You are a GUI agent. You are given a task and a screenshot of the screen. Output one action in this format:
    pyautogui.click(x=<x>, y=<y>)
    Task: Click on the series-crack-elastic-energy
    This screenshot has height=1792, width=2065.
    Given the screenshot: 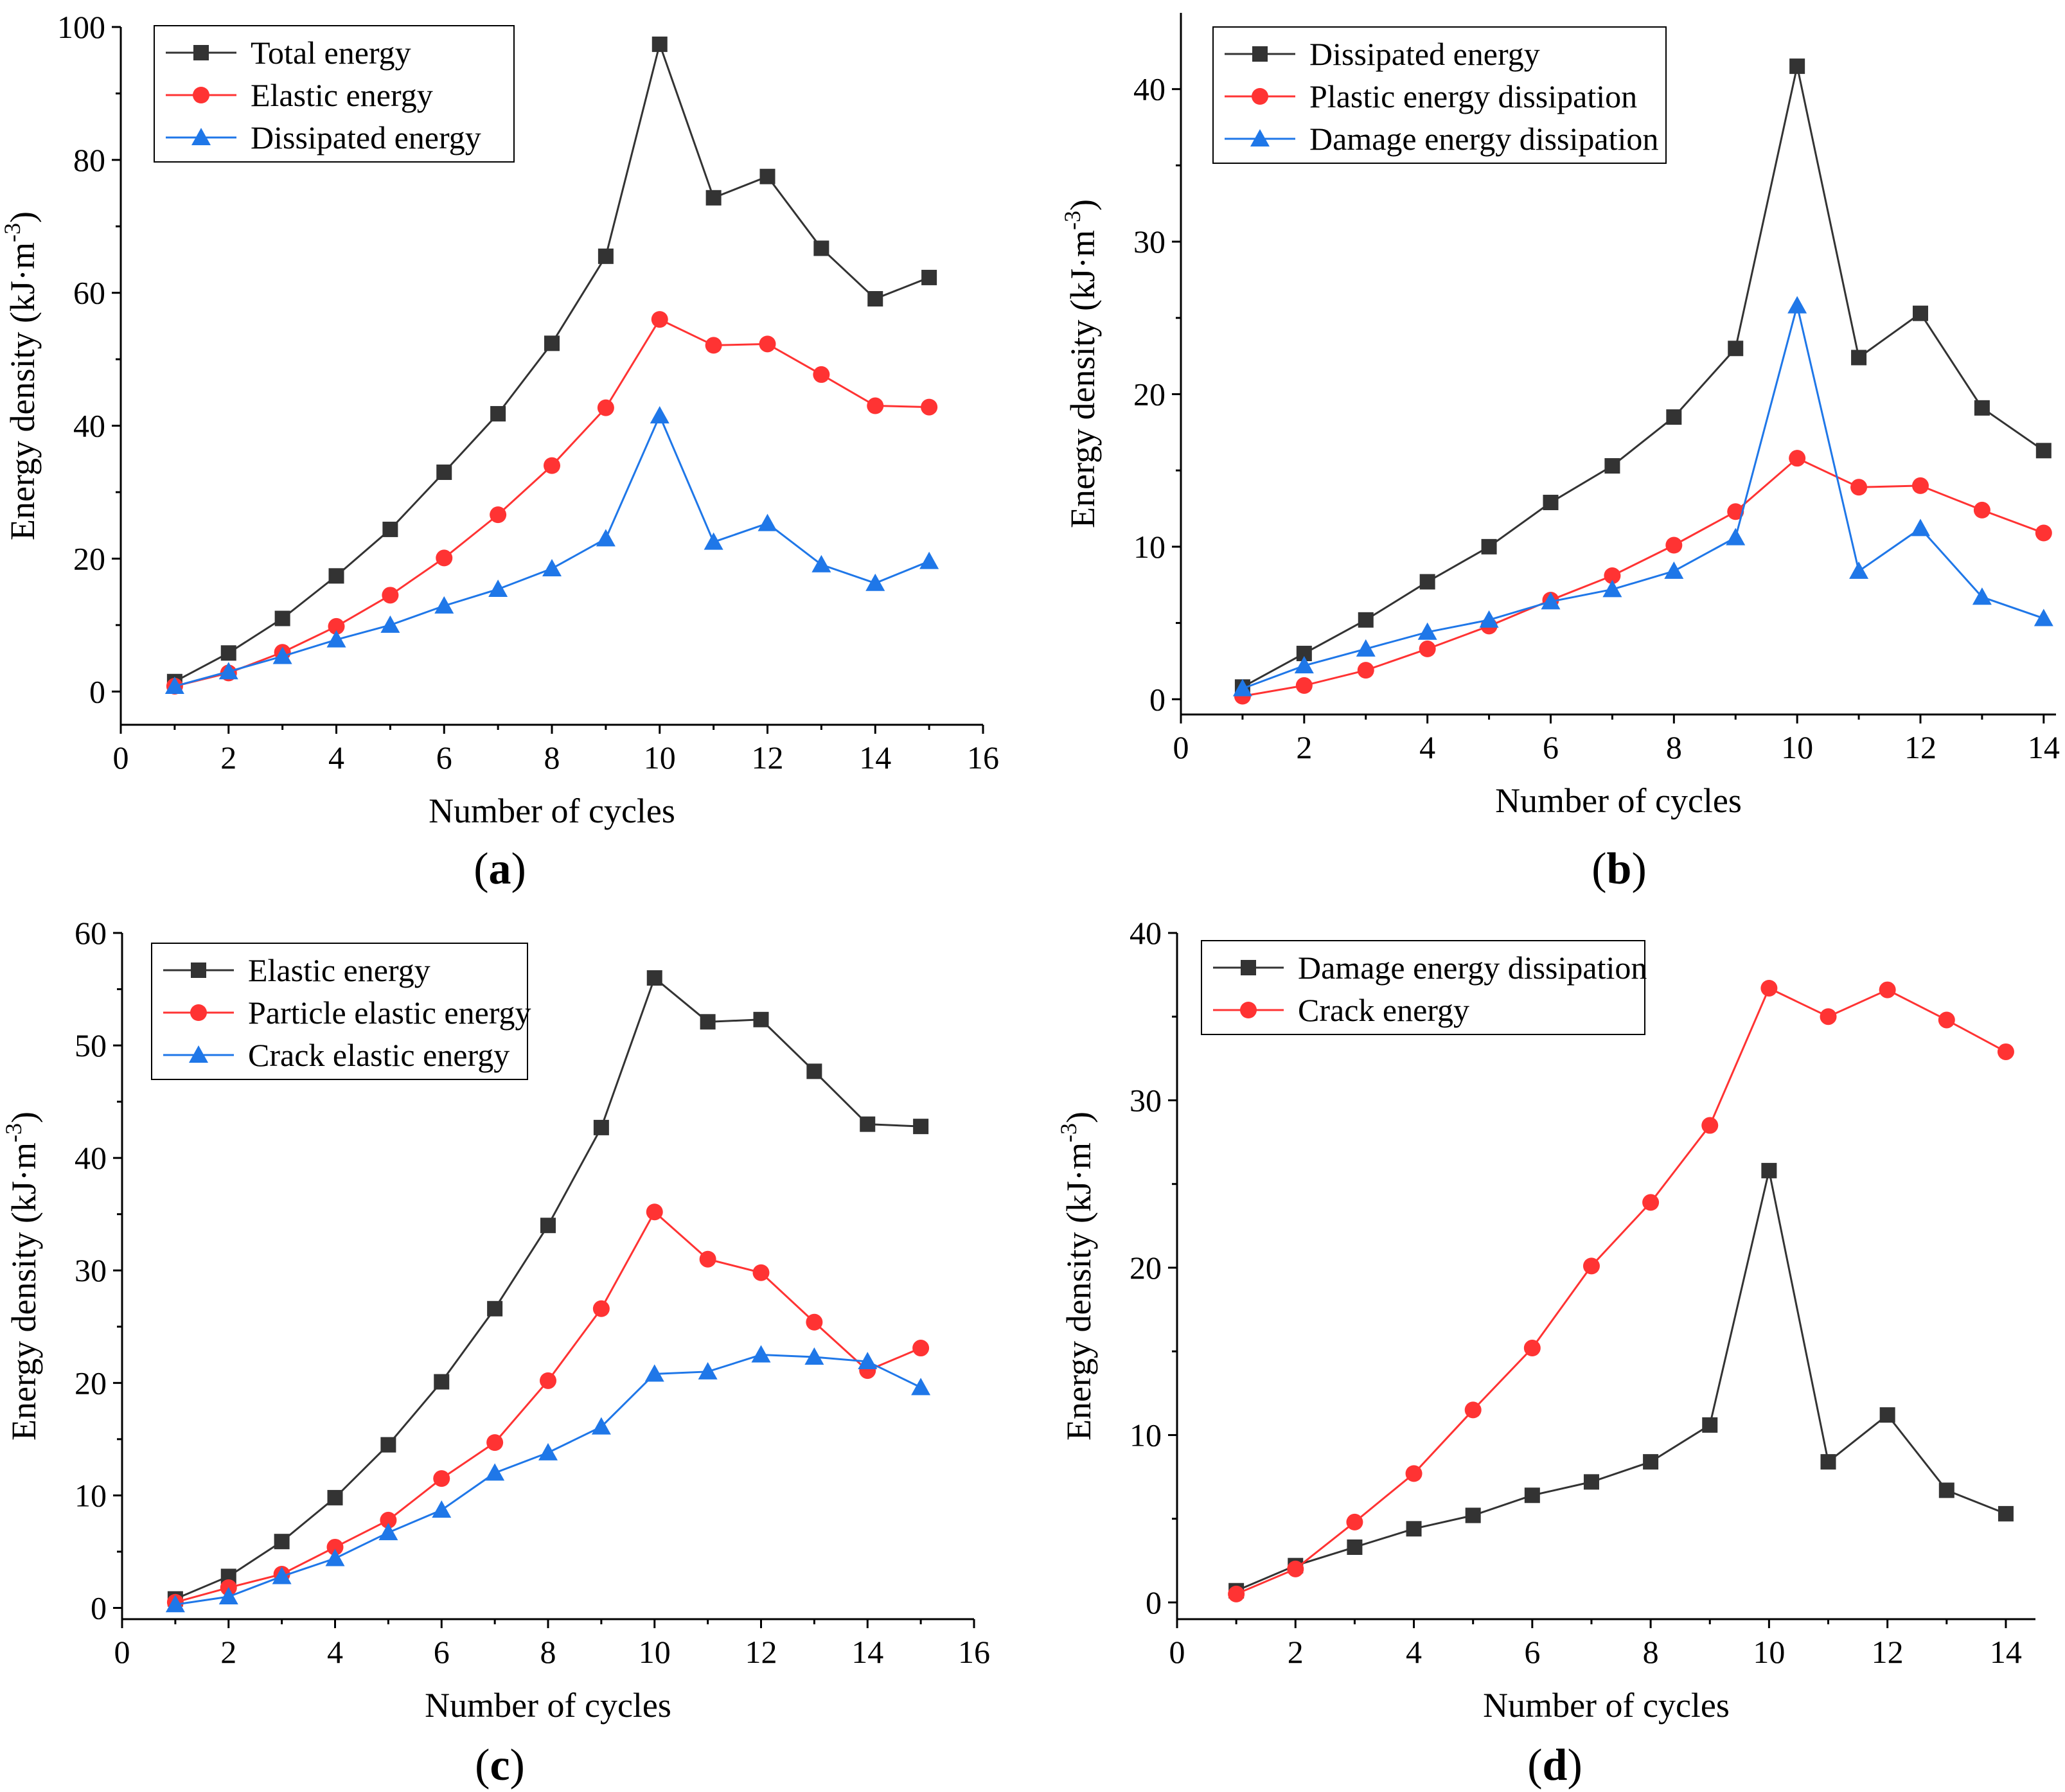 What is the action you would take?
    pyautogui.click(x=548, y=1479)
    